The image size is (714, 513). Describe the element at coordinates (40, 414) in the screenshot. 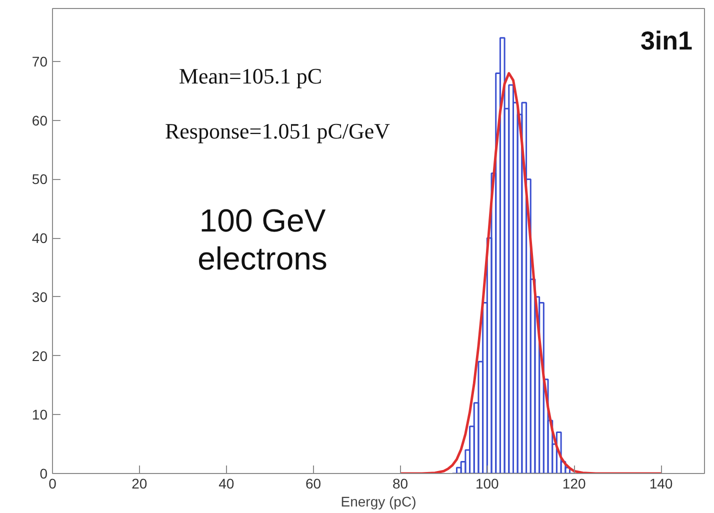

I see `y-tick-label: 10` at that location.